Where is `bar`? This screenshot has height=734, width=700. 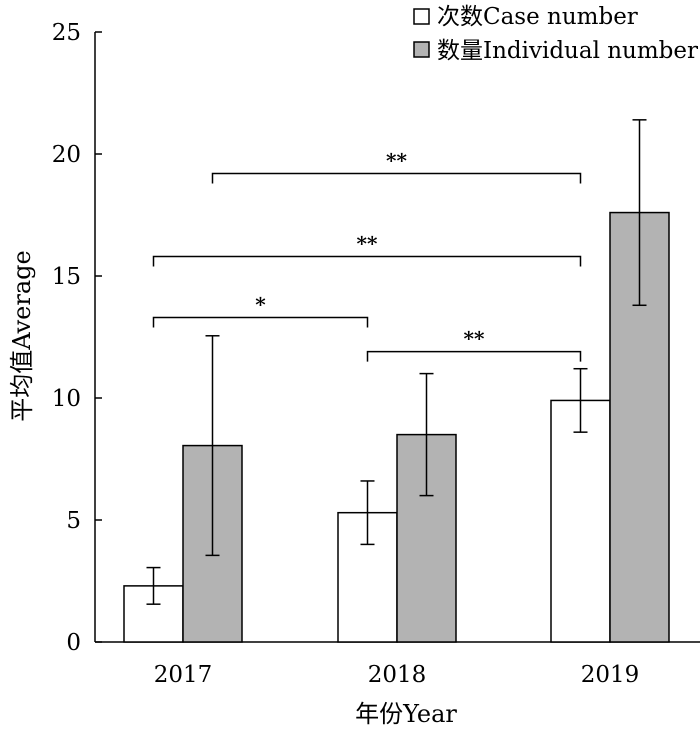 bar is located at coordinates (580, 521).